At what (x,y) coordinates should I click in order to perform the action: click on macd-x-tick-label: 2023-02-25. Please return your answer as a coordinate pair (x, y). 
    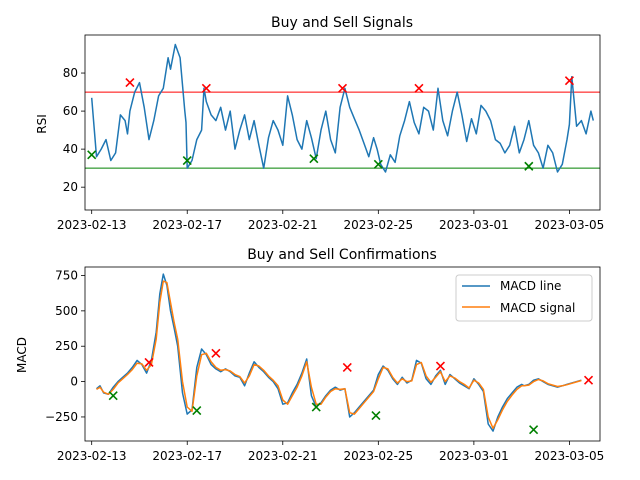
    Looking at the image, I should click on (378, 456).